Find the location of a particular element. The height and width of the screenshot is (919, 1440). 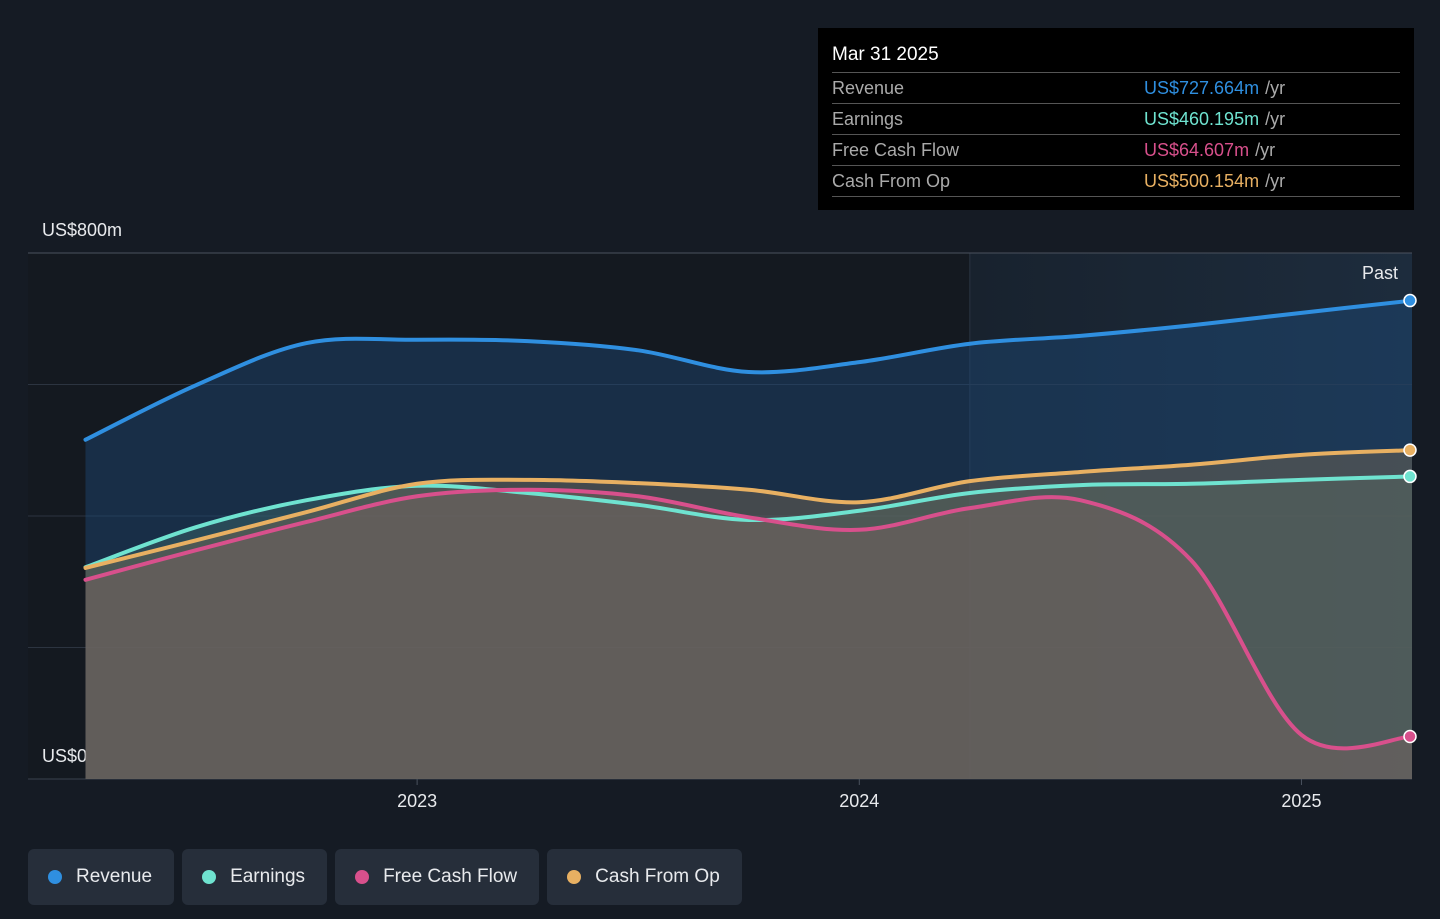

tooltip-value: US$460.195m is located at coordinates (1202, 119).